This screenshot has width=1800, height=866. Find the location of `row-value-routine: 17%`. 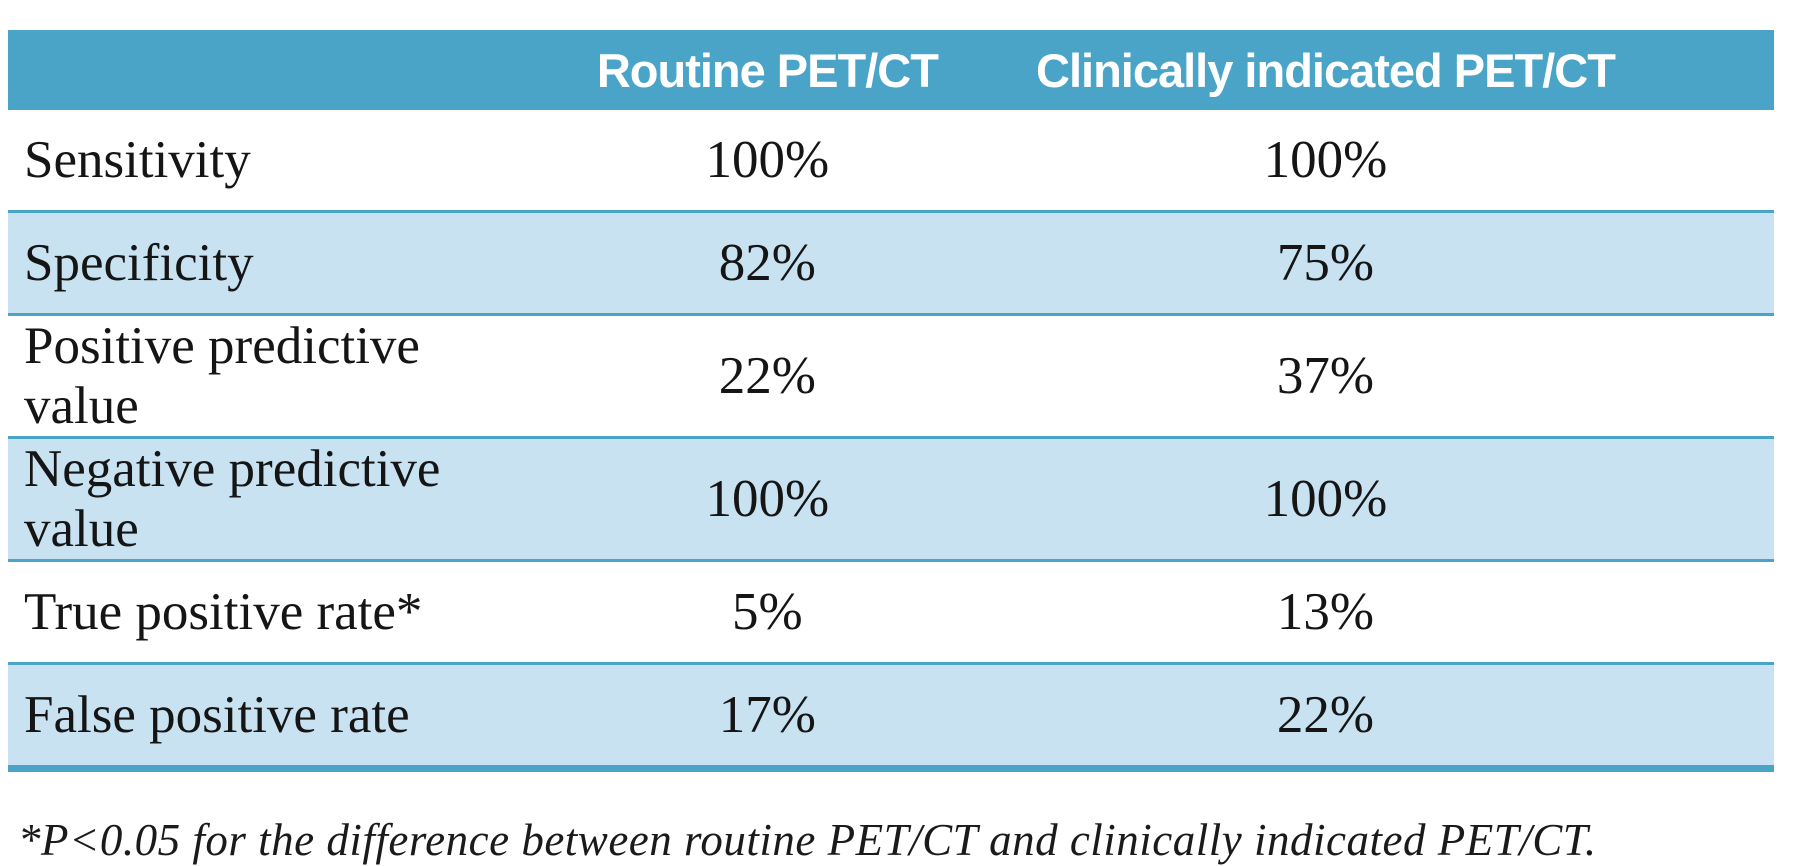

row-value-routine: 17% is located at coordinates (767, 717).